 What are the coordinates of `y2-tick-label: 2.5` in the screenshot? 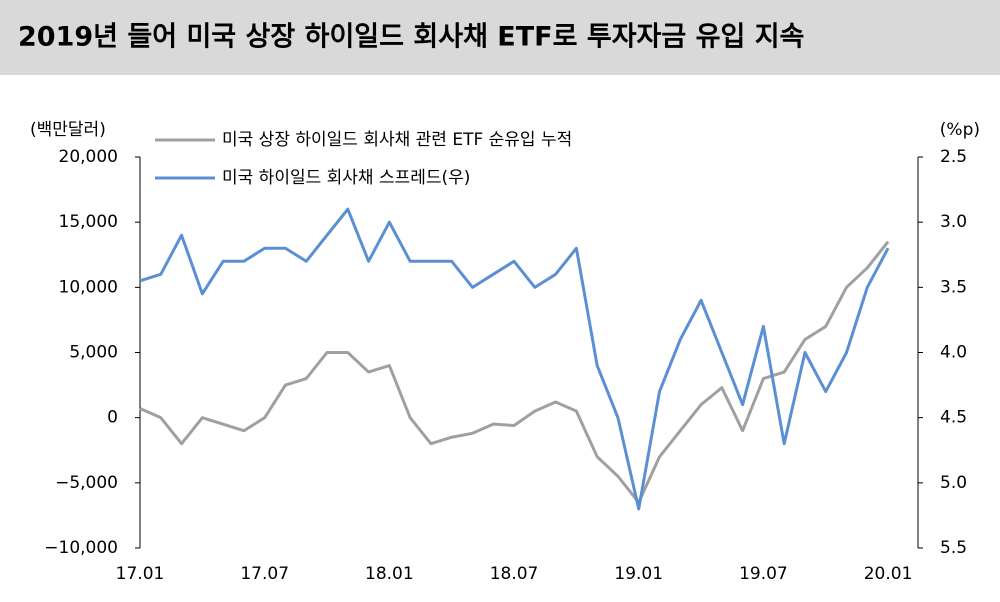 It's located at (953, 157).